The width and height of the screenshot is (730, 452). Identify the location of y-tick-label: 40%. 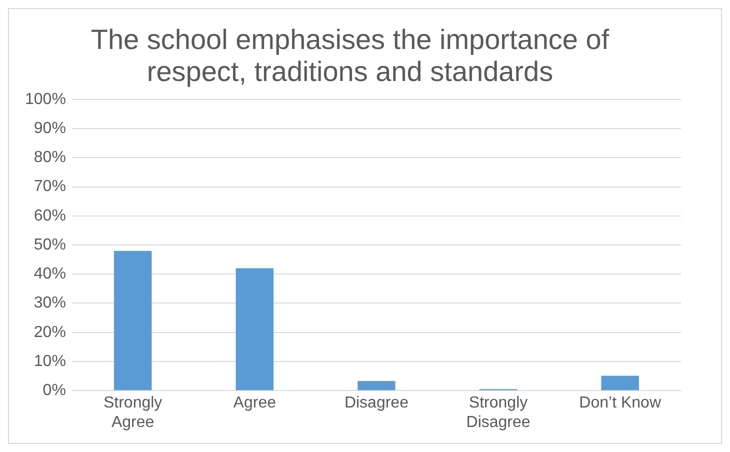
(50, 274).